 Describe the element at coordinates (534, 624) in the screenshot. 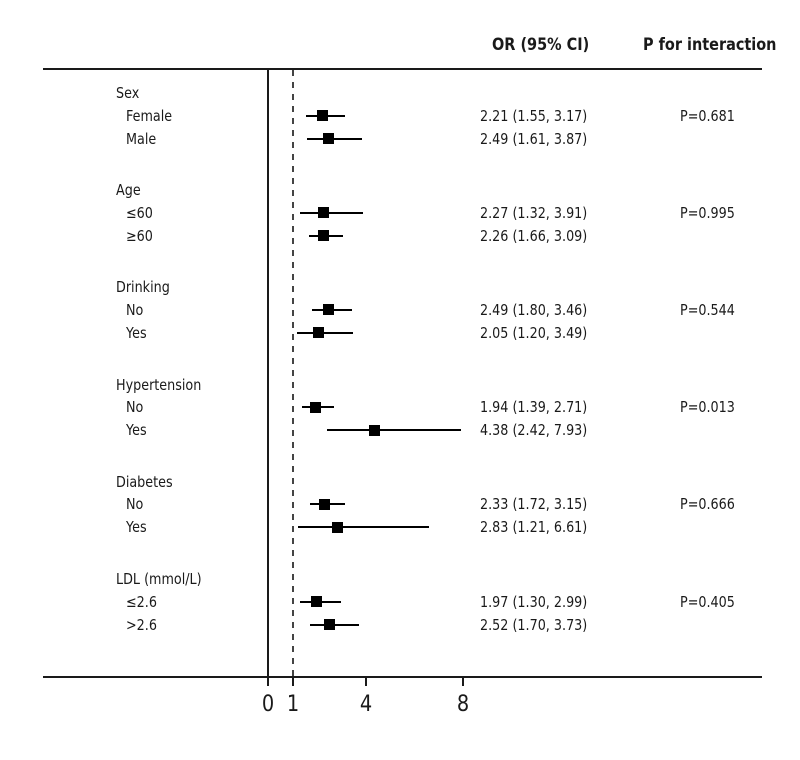

I see `or-ci-value: 2.52 (1.70, 3.73)` at that location.